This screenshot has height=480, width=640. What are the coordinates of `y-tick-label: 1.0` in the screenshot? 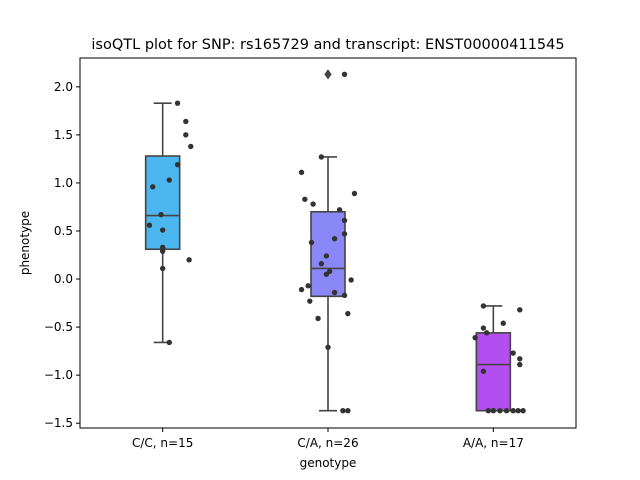 It's located at (63, 183).